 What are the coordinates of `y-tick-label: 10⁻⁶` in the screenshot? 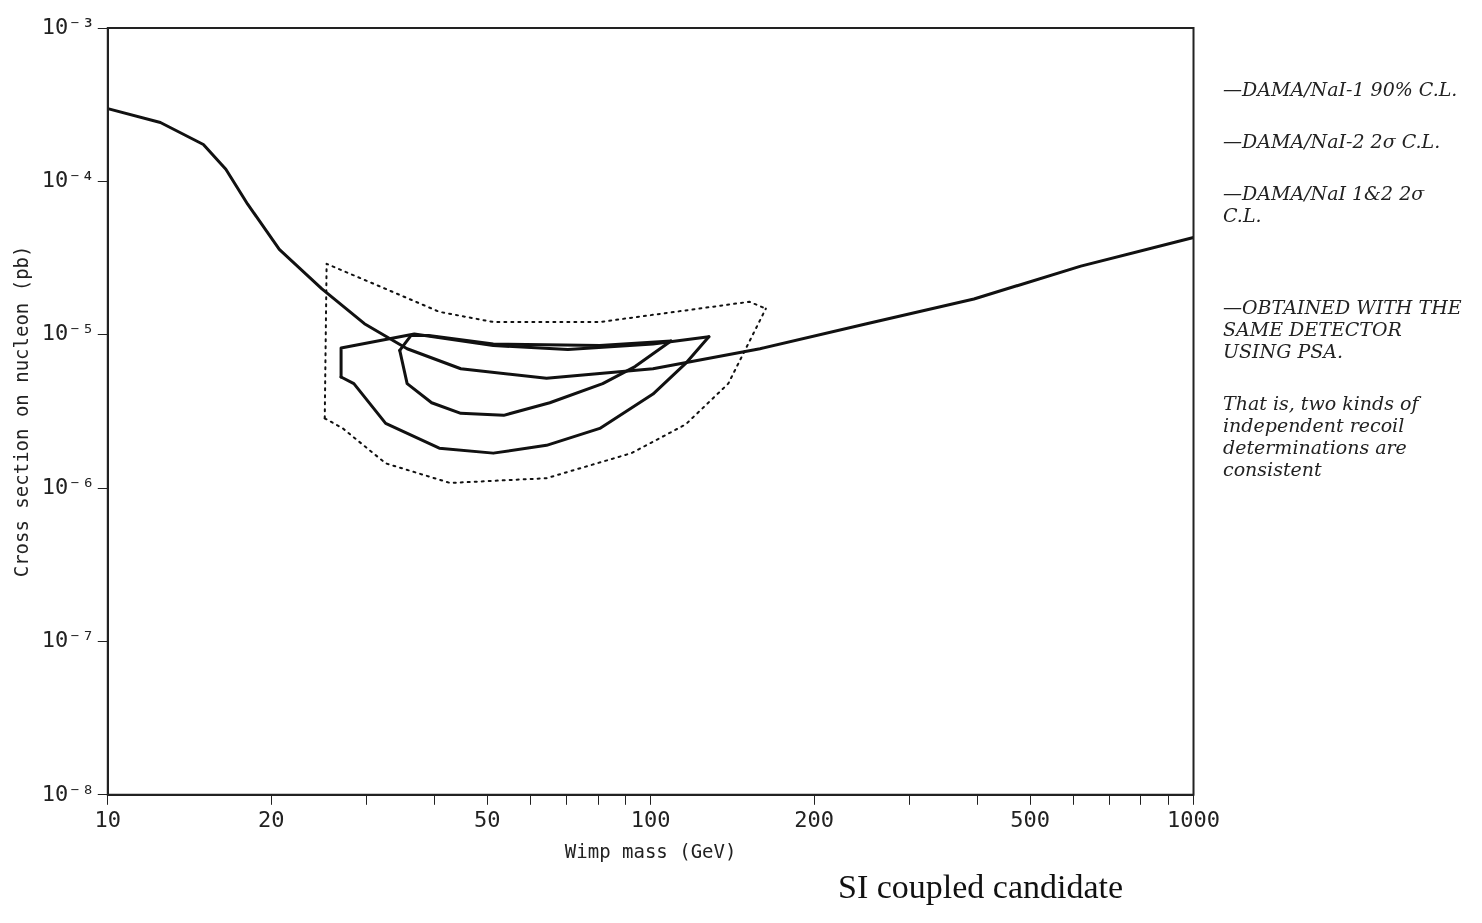 It's located at (68, 486).